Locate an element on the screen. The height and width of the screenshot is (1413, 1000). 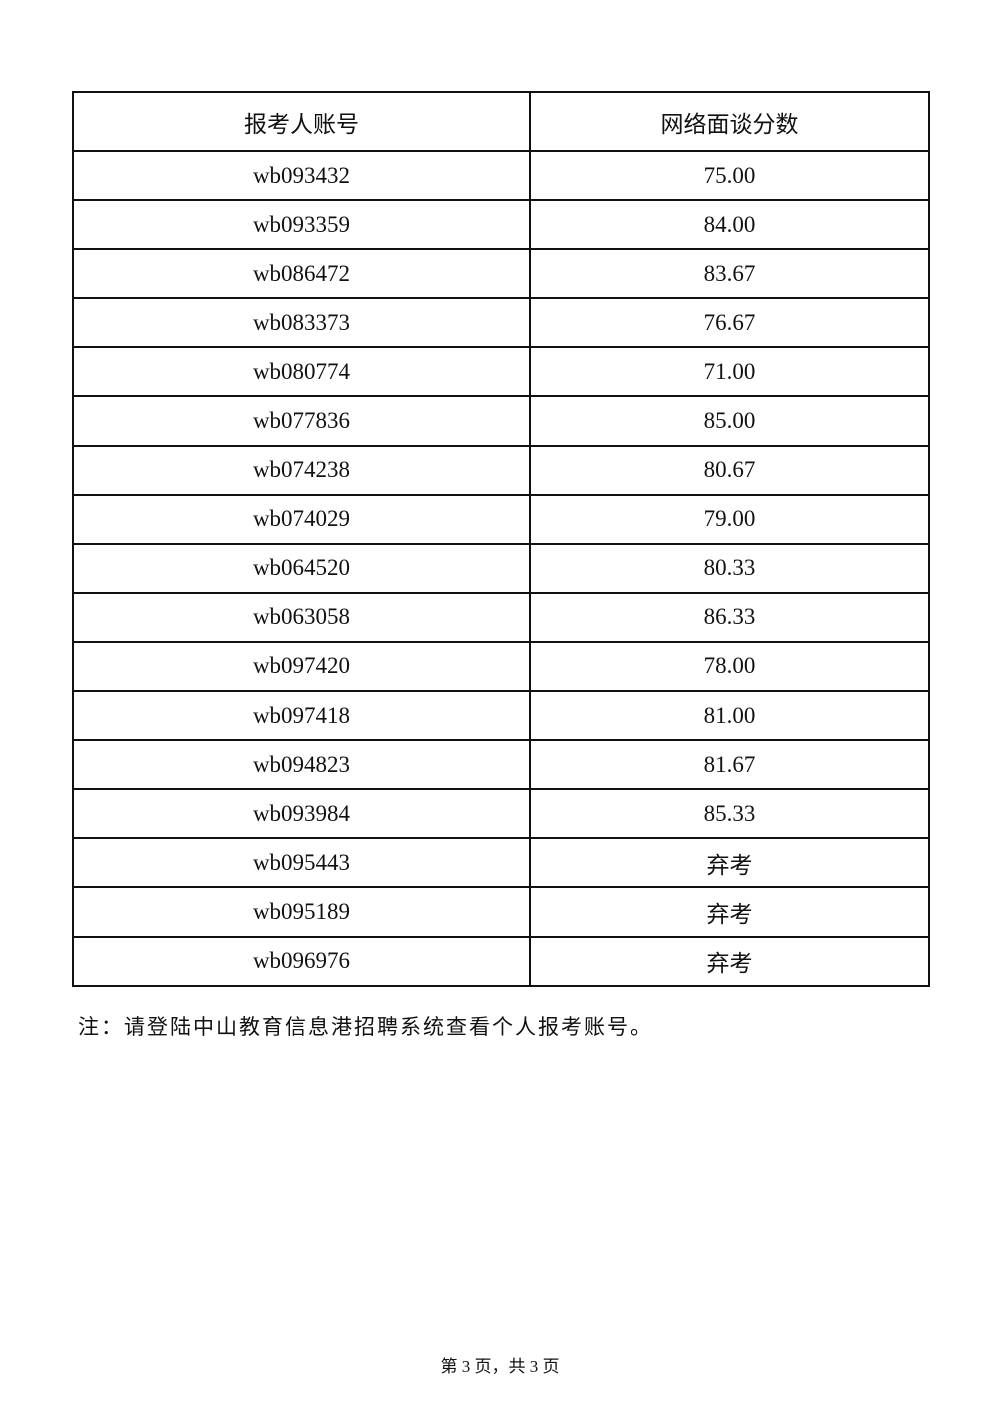
account-cell: wb080774 is located at coordinates (301, 372).